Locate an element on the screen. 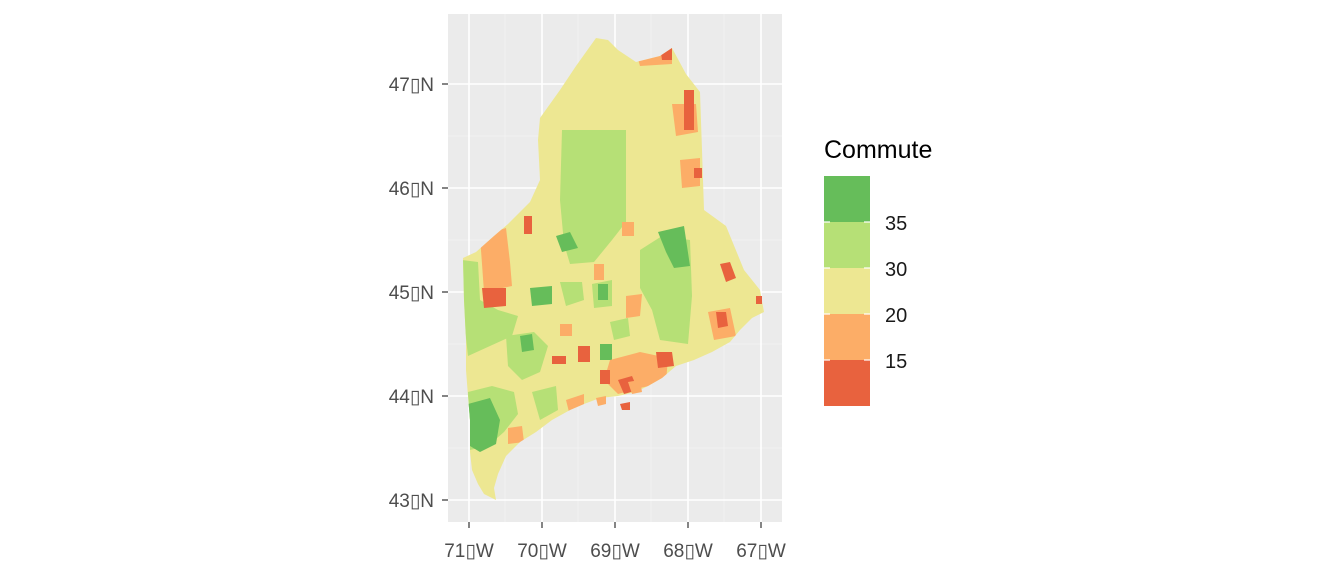  region-orange-mid2 is located at coordinates (566, 330).